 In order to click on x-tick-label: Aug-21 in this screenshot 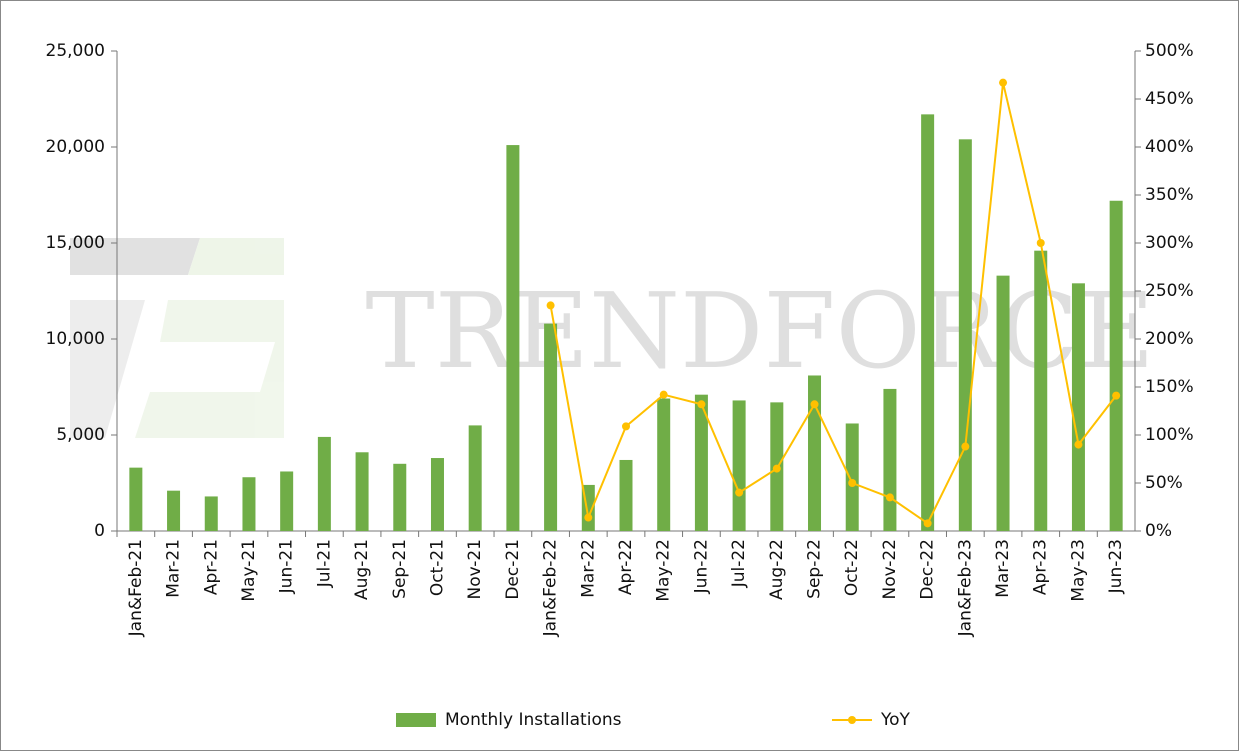, I will do `click(362, 569)`.